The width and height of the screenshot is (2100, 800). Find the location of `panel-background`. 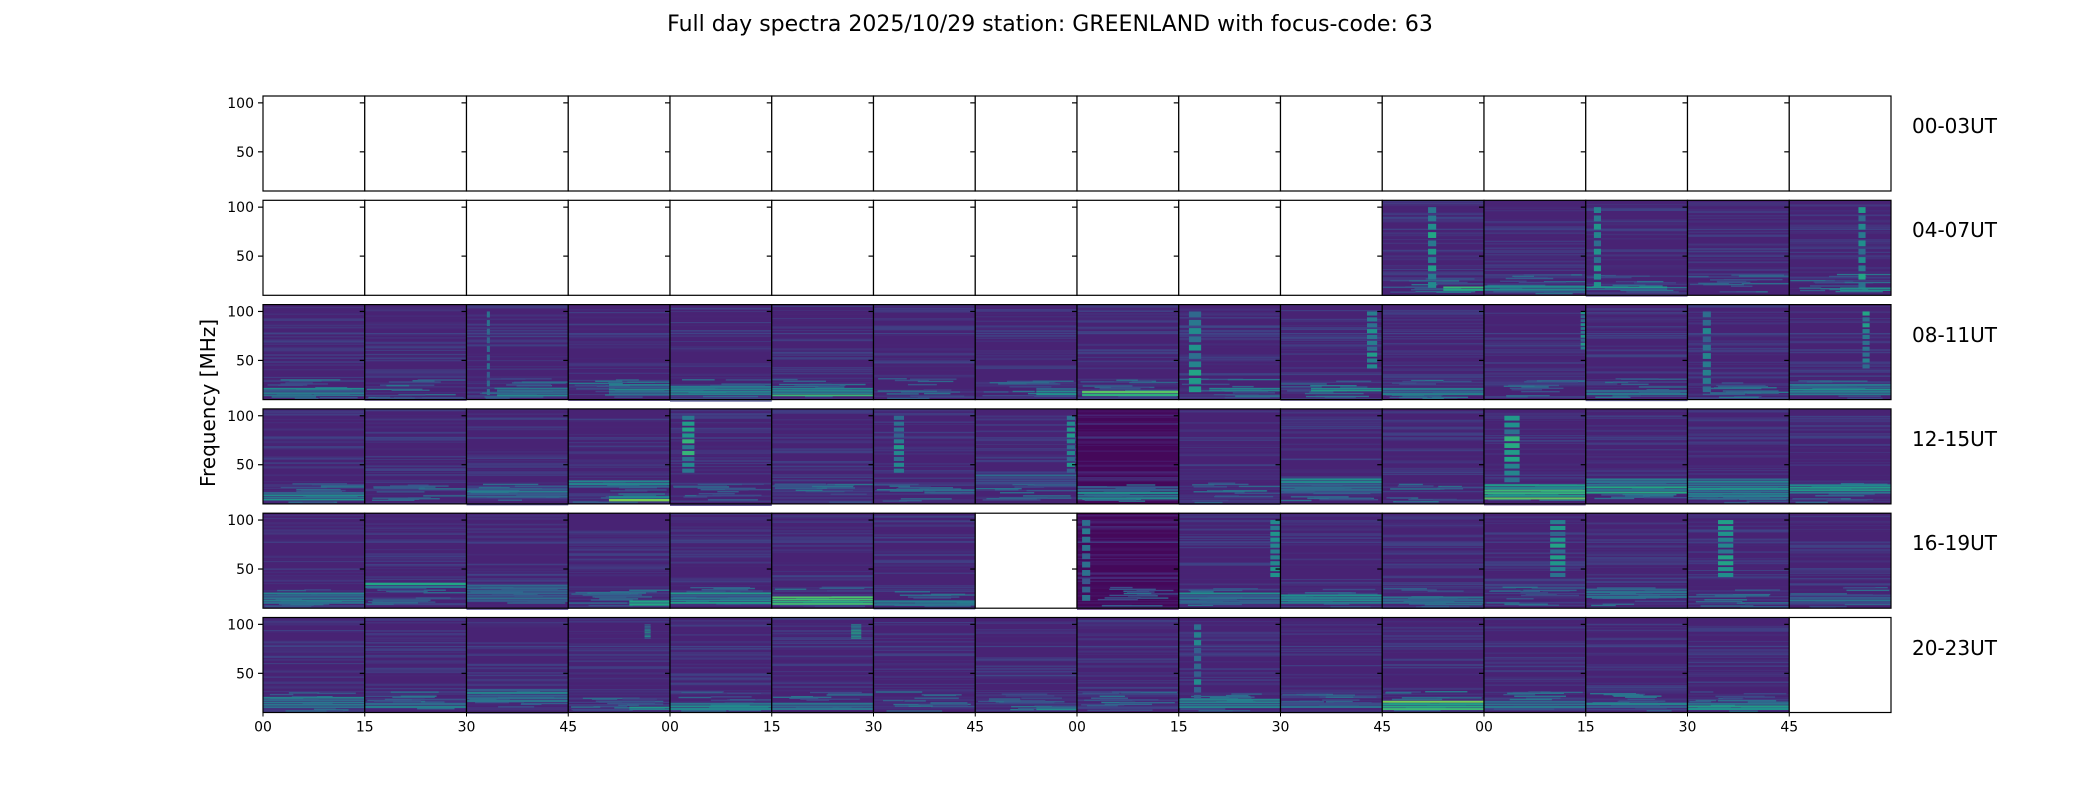

panel-background is located at coordinates (1433, 143).